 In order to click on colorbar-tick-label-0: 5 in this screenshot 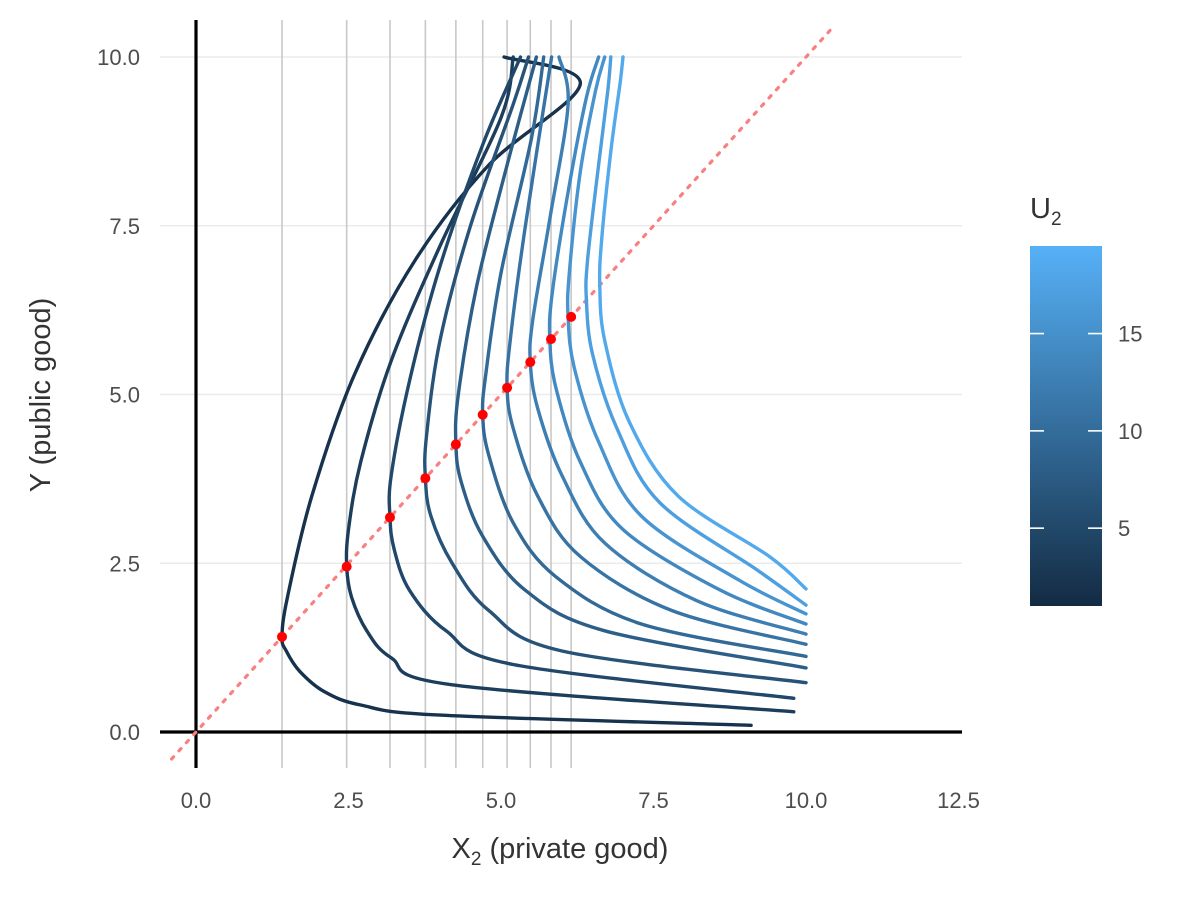, I will do `click(1124, 528)`.